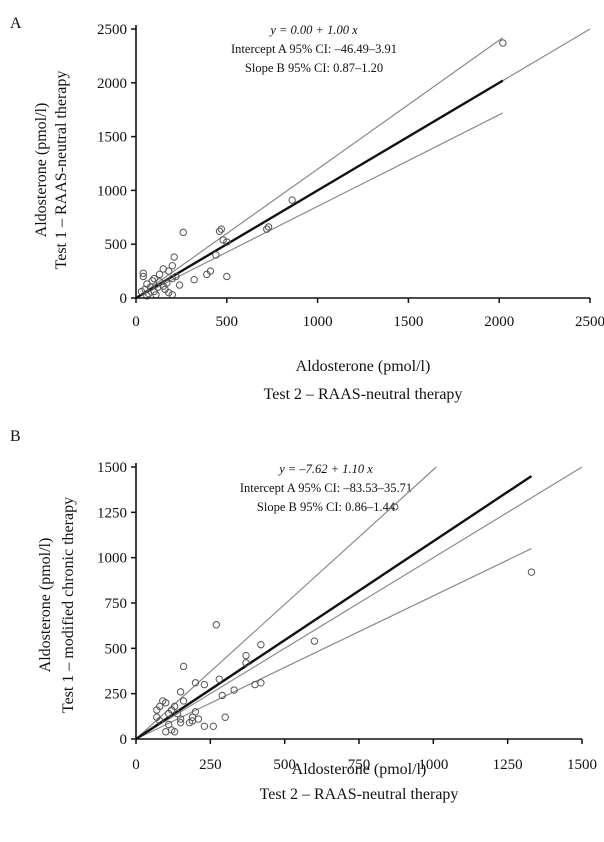 The image size is (604, 842). Describe the element at coordinates (359, 765) in the screenshot. I see `x-tick-label: 750` at that location.